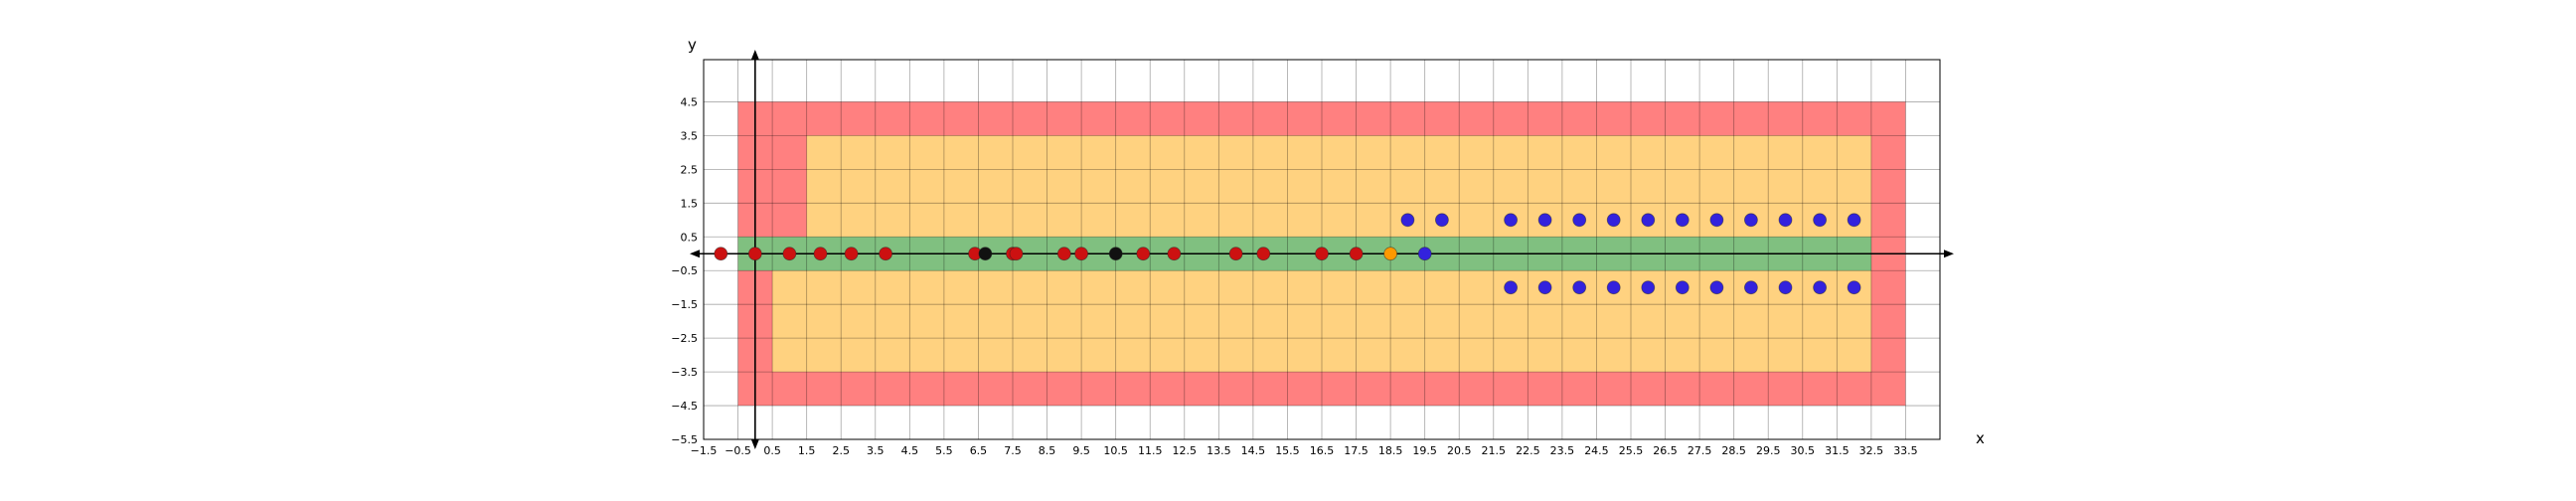 The image size is (2576, 501). I want to click on x-tick-label: 7.5, so click(1013, 450).